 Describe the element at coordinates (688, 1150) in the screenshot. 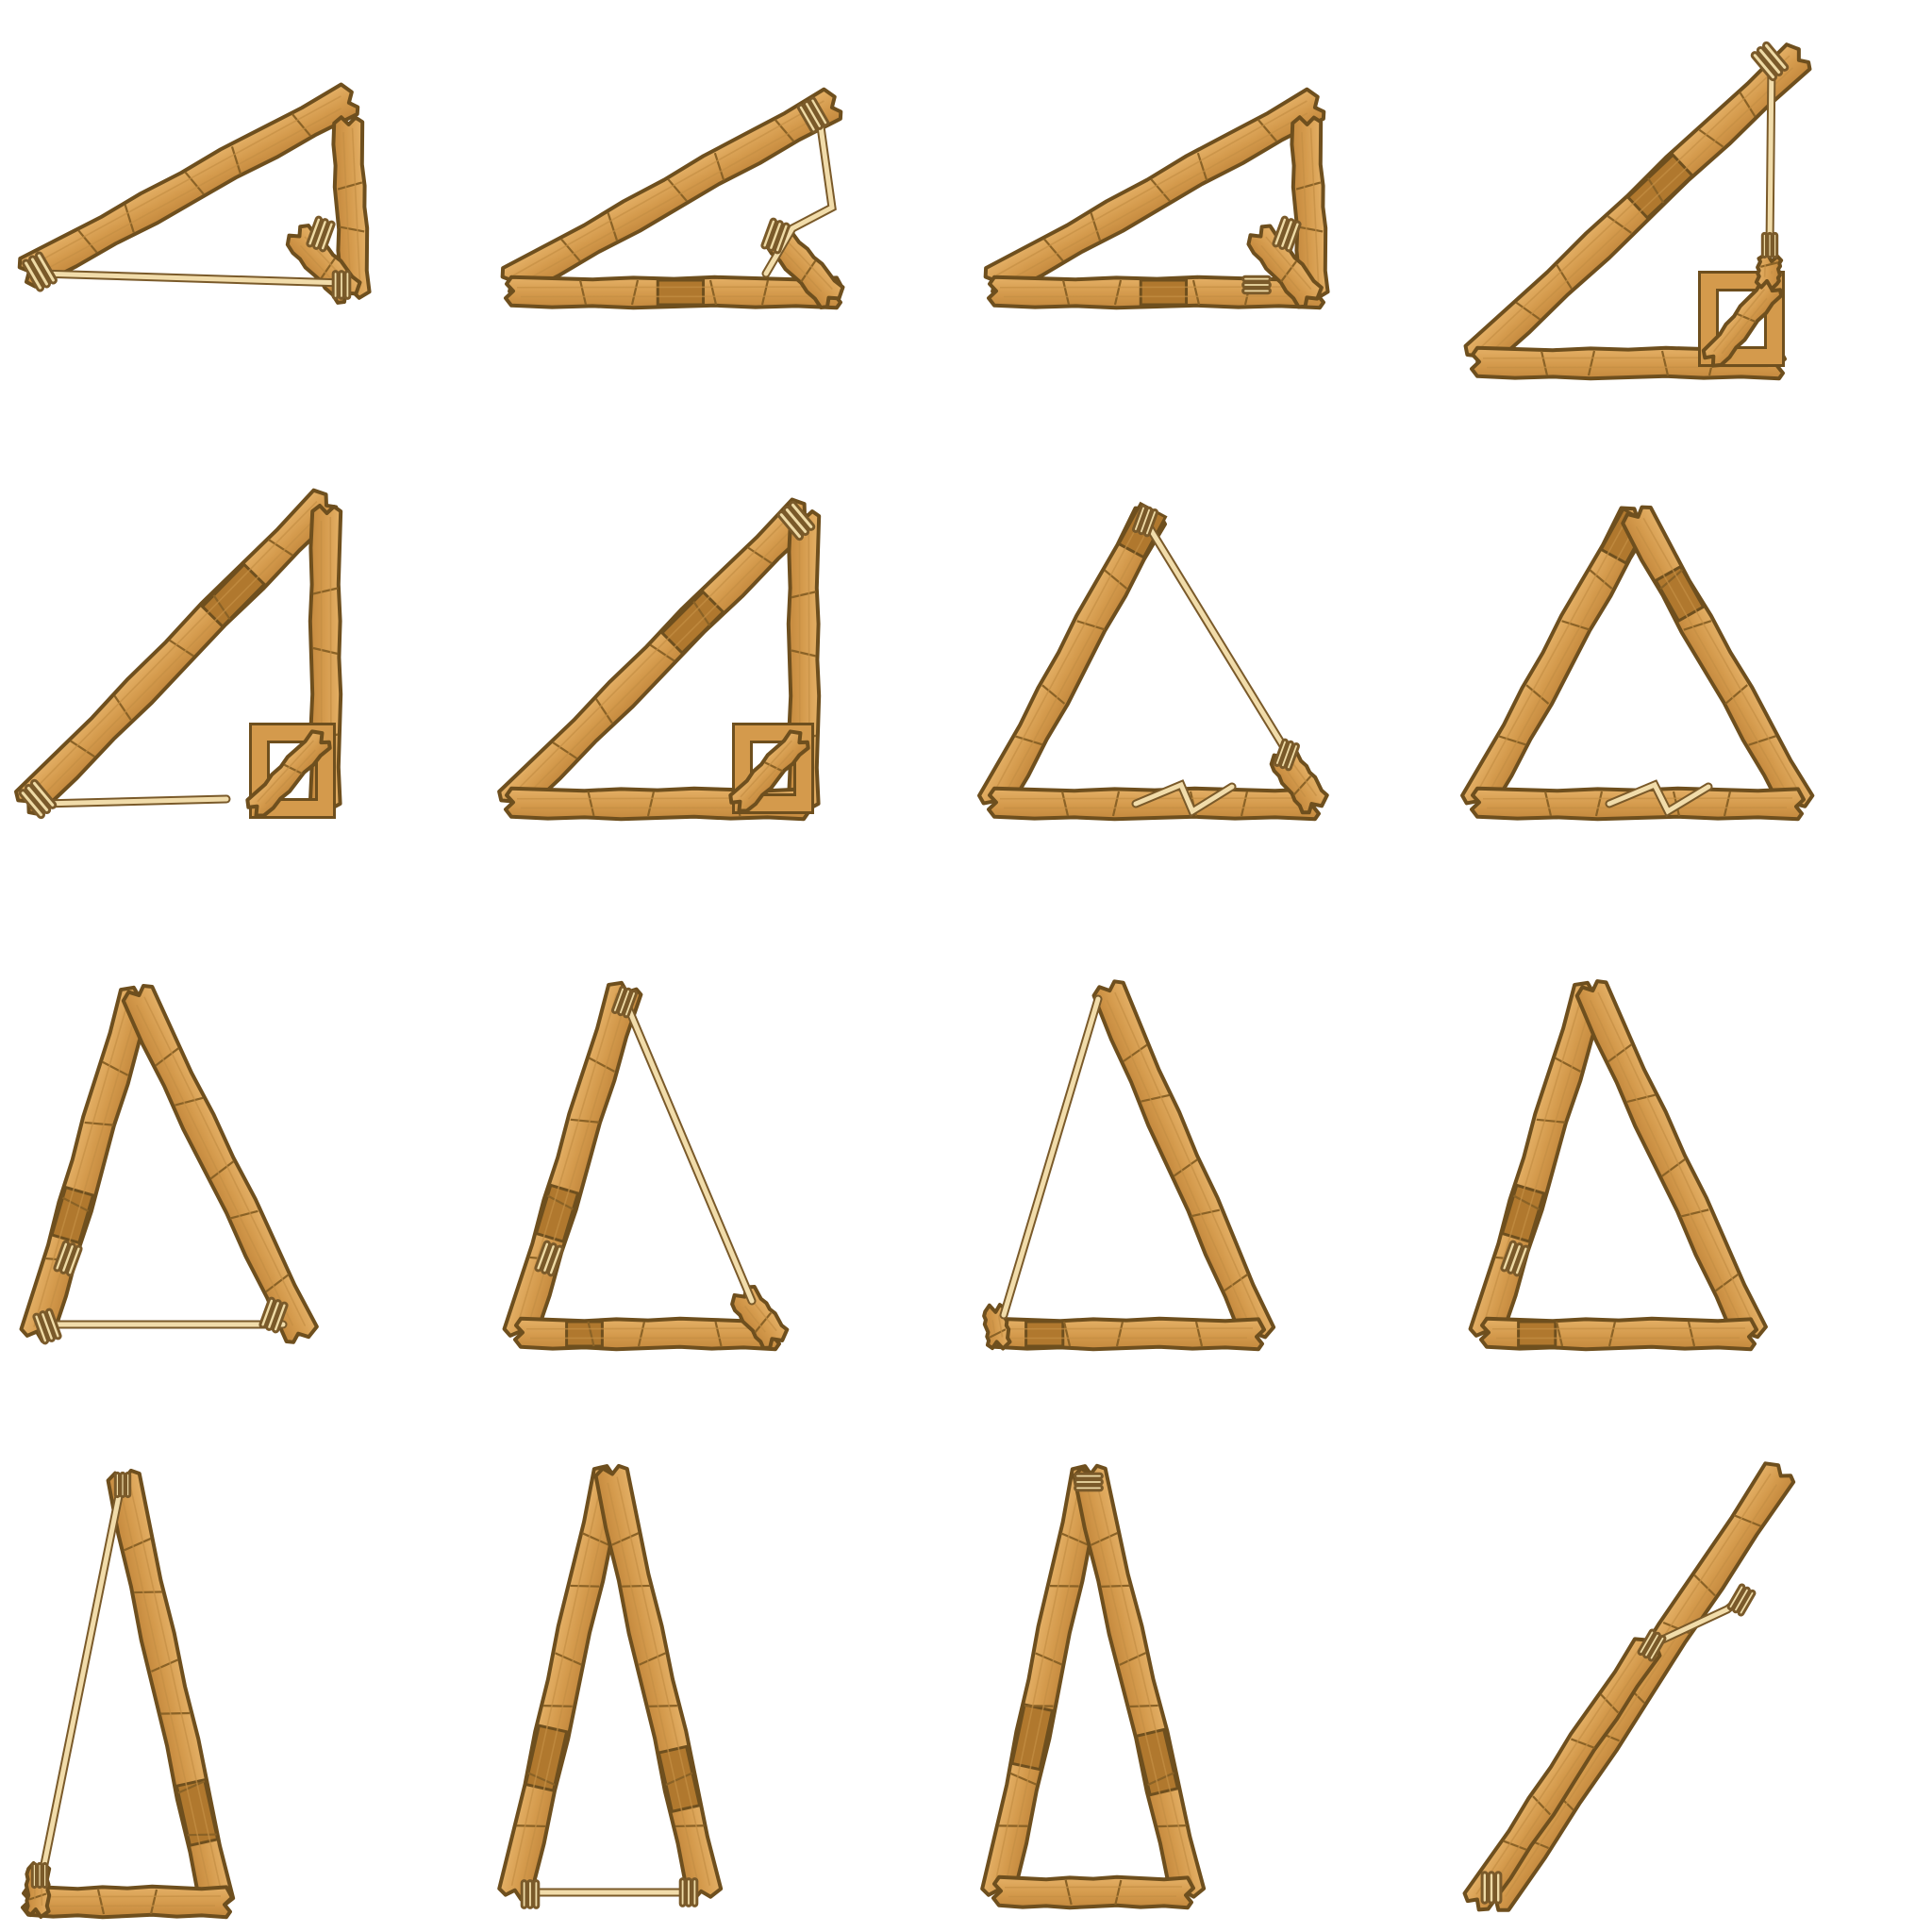

I see `rope` at that location.